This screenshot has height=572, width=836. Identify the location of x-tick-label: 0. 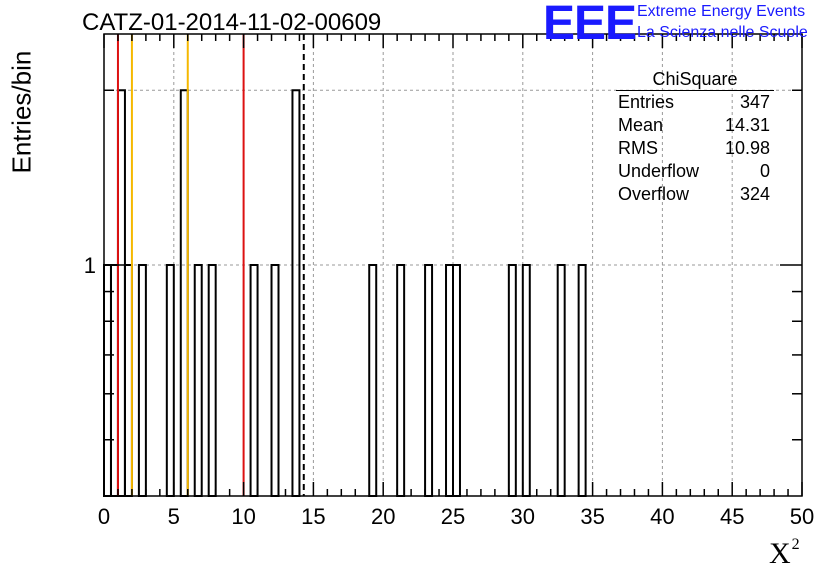
(104, 516).